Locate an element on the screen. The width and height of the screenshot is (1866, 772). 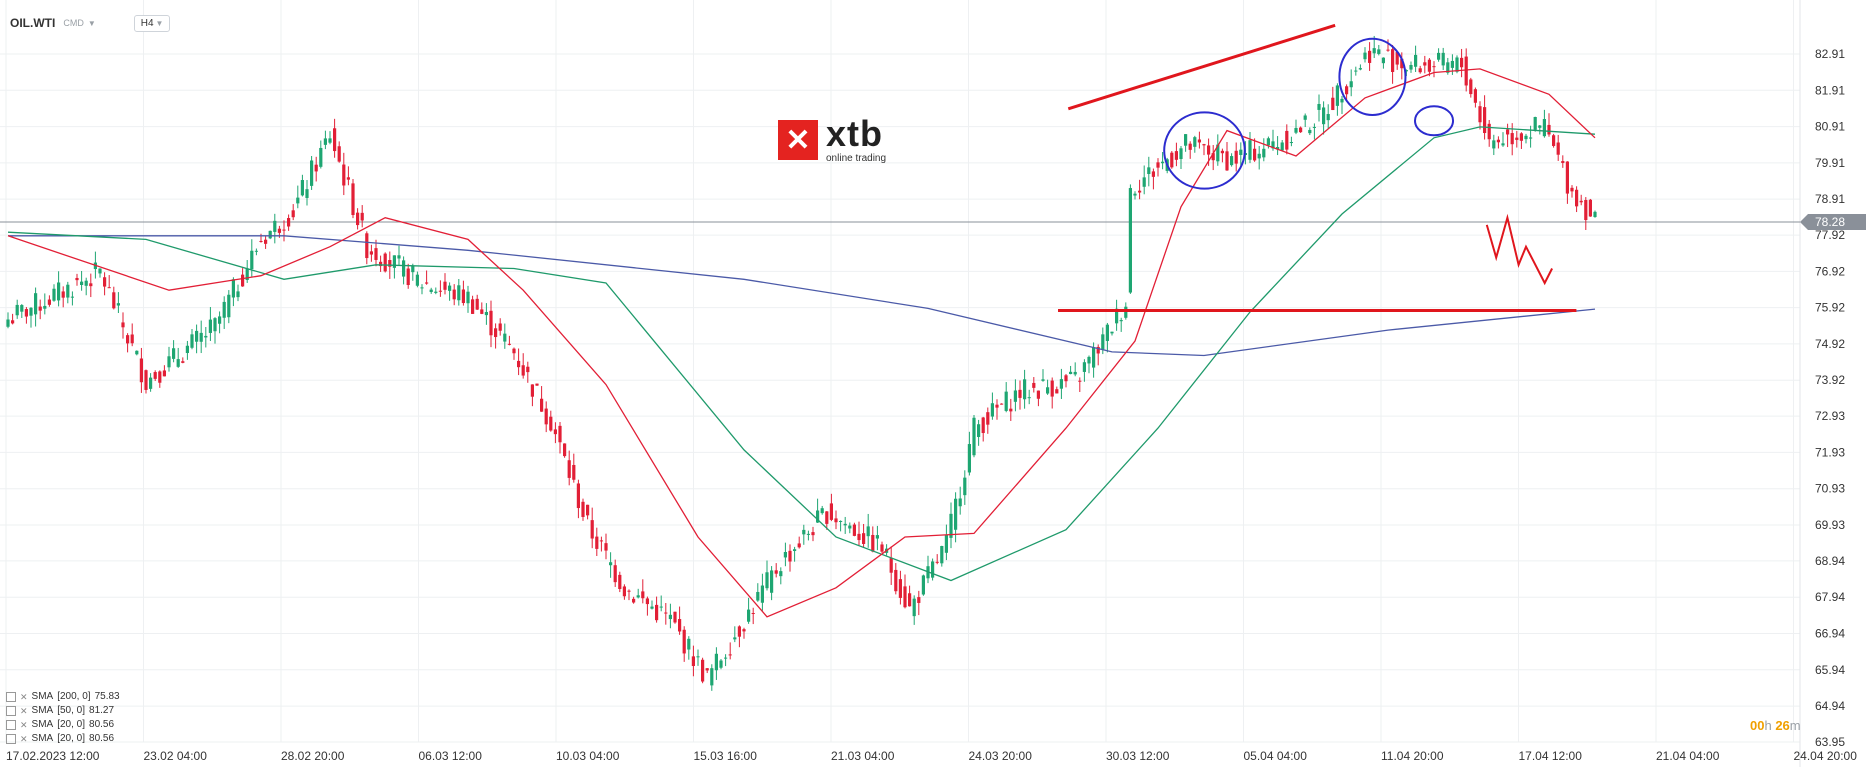
y-tick-label: 69.93 is located at coordinates (1830, 525).